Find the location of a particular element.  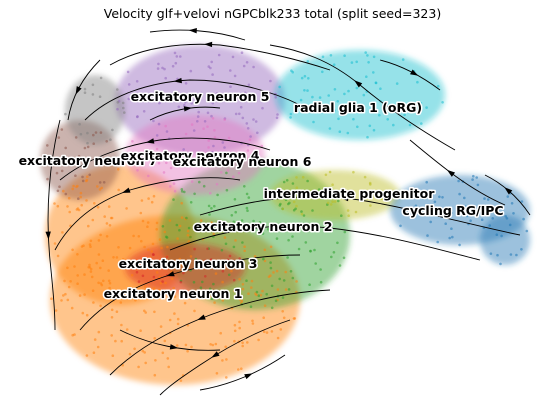

cluster-label: cycling RG/IPC is located at coordinates (452, 210).